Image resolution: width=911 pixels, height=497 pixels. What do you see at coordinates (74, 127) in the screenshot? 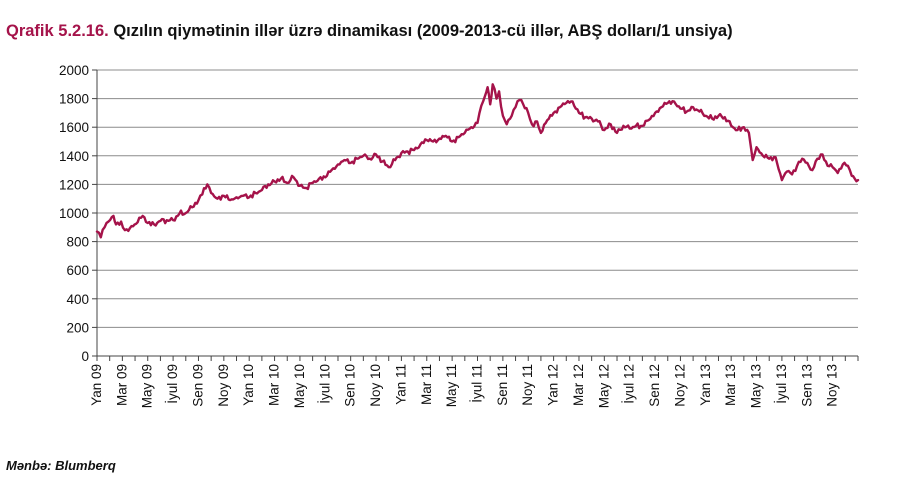
I see `y-tick-label: 1600` at bounding box center [74, 127].